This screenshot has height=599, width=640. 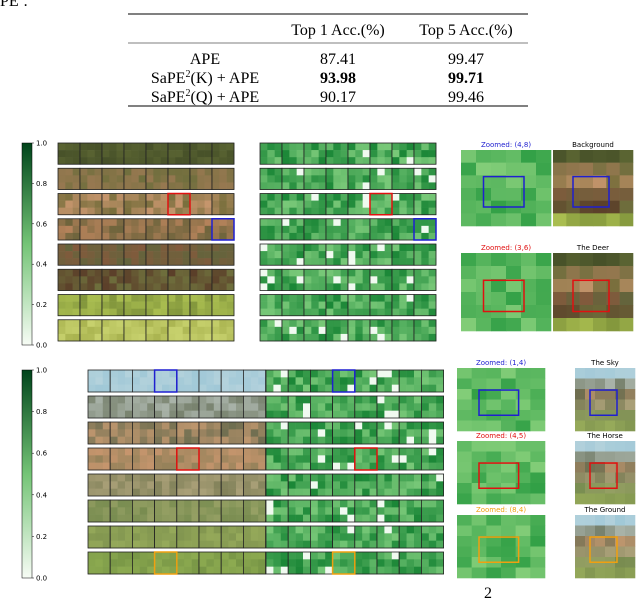 What do you see at coordinates (223, 305) in the screenshot?
I see `patch-border` at bounding box center [223, 305].